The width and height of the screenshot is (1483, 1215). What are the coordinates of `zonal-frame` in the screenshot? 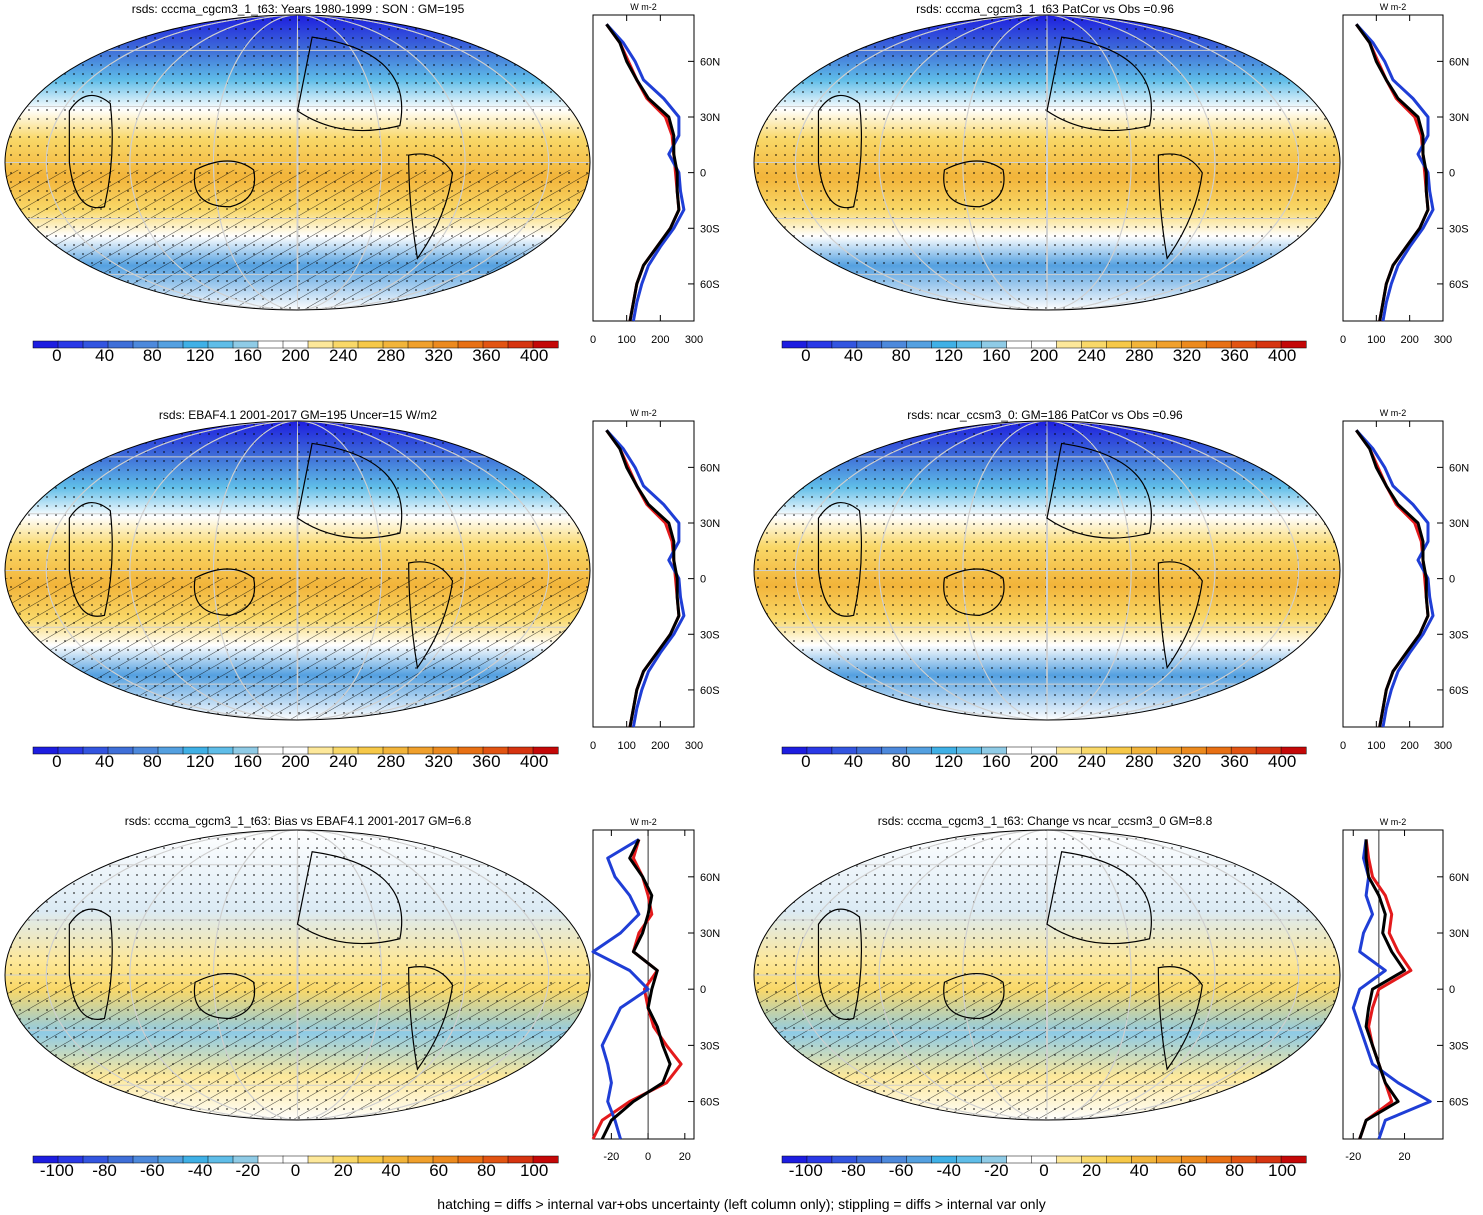 It's located at (1393, 984).